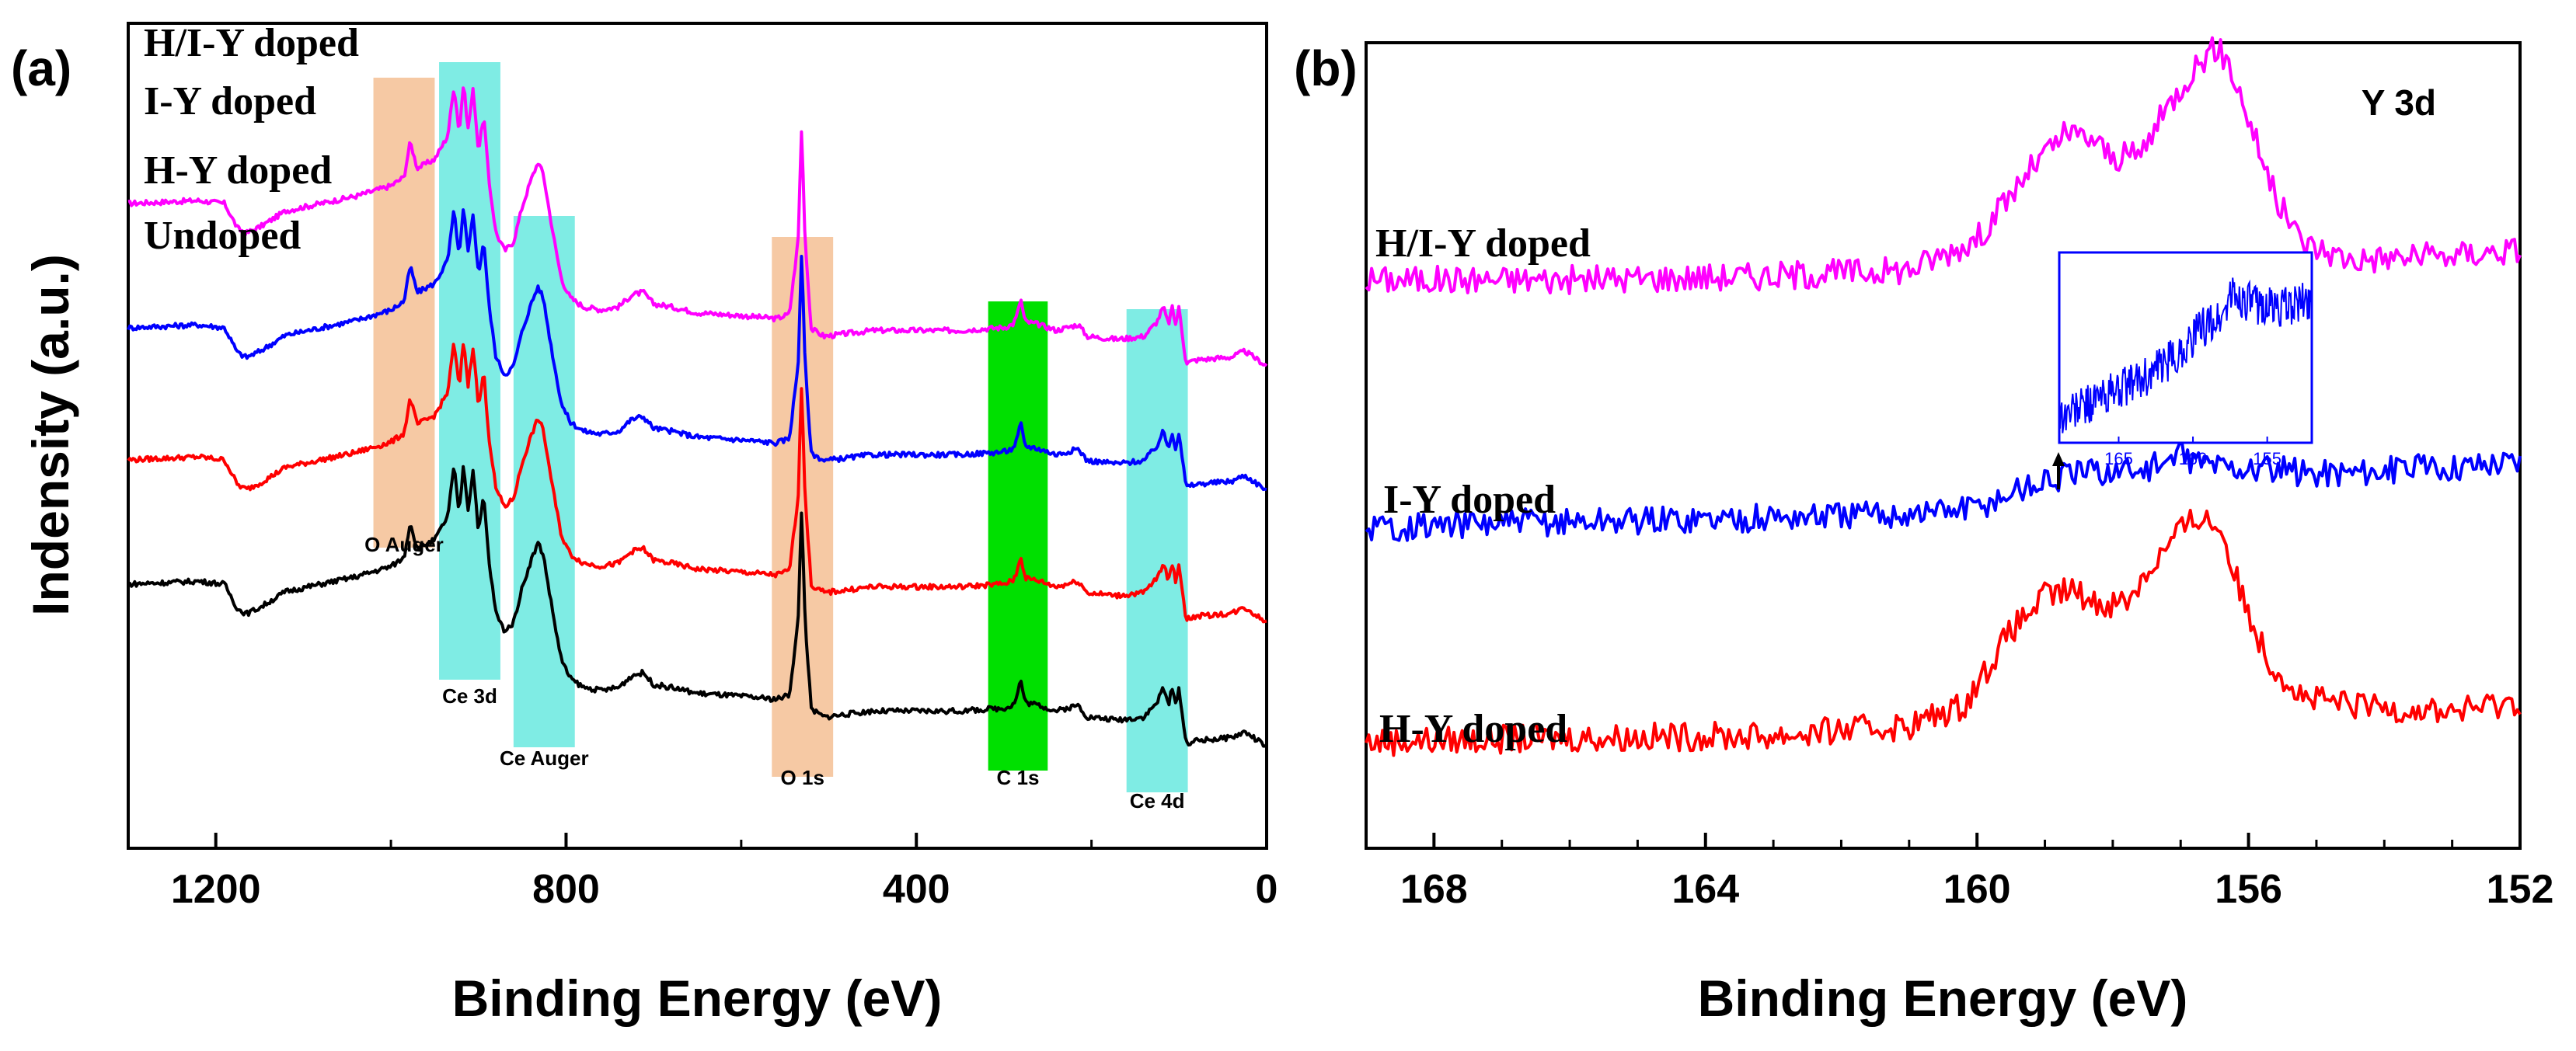  What do you see at coordinates (1157, 550) in the screenshot?
I see `region-band-ce-4d` at bounding box center [1157, 550].